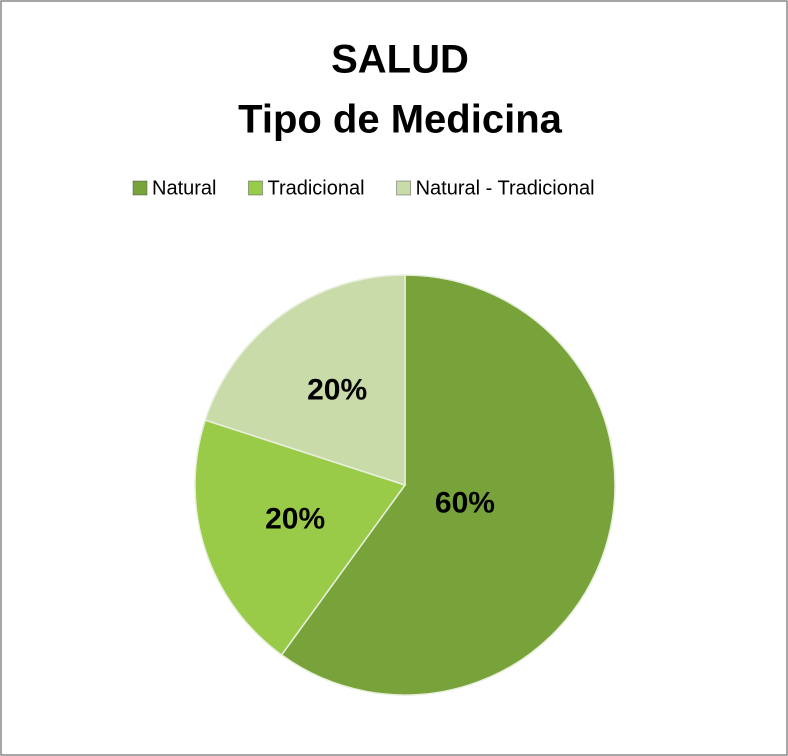  Describe the element at coordinates (315, 188) in the screenshot. I see `legend-label: Tradicional` at that location.